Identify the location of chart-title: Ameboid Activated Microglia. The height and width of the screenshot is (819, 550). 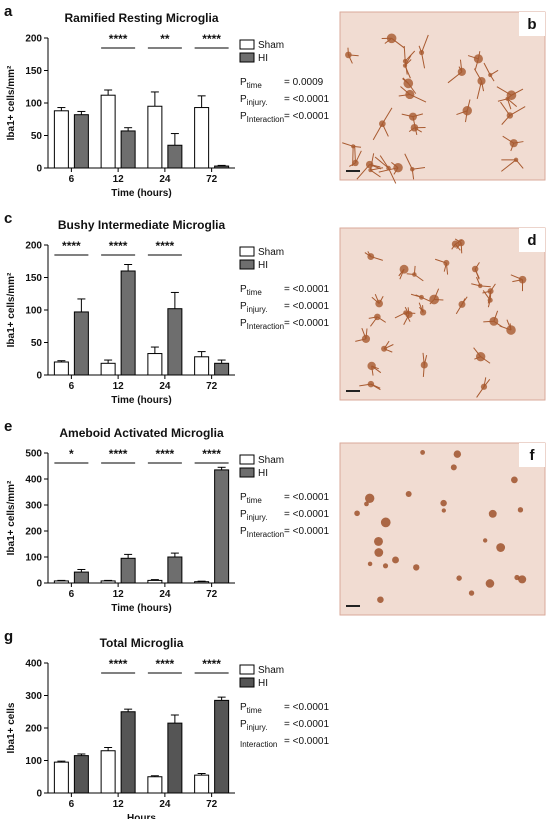
(141, 433).